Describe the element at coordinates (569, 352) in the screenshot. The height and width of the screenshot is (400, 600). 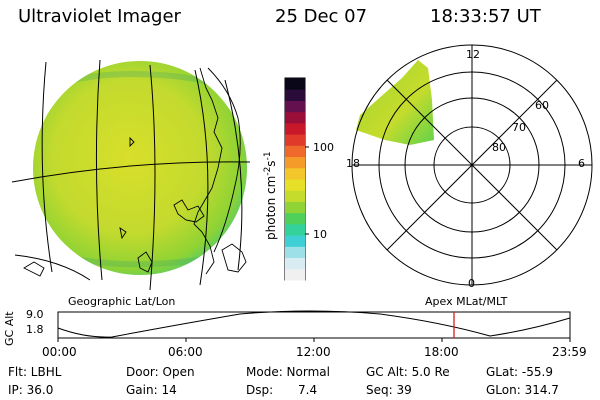
I see `xtick-2359: 23:59` at that location.